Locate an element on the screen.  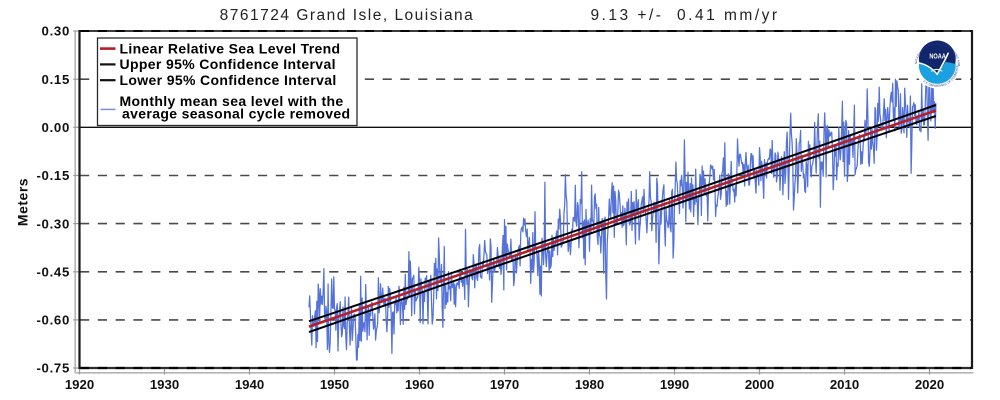
svg-text: 9.13 +/- 0.41 mm/yr is located at coordinates (684, 15).